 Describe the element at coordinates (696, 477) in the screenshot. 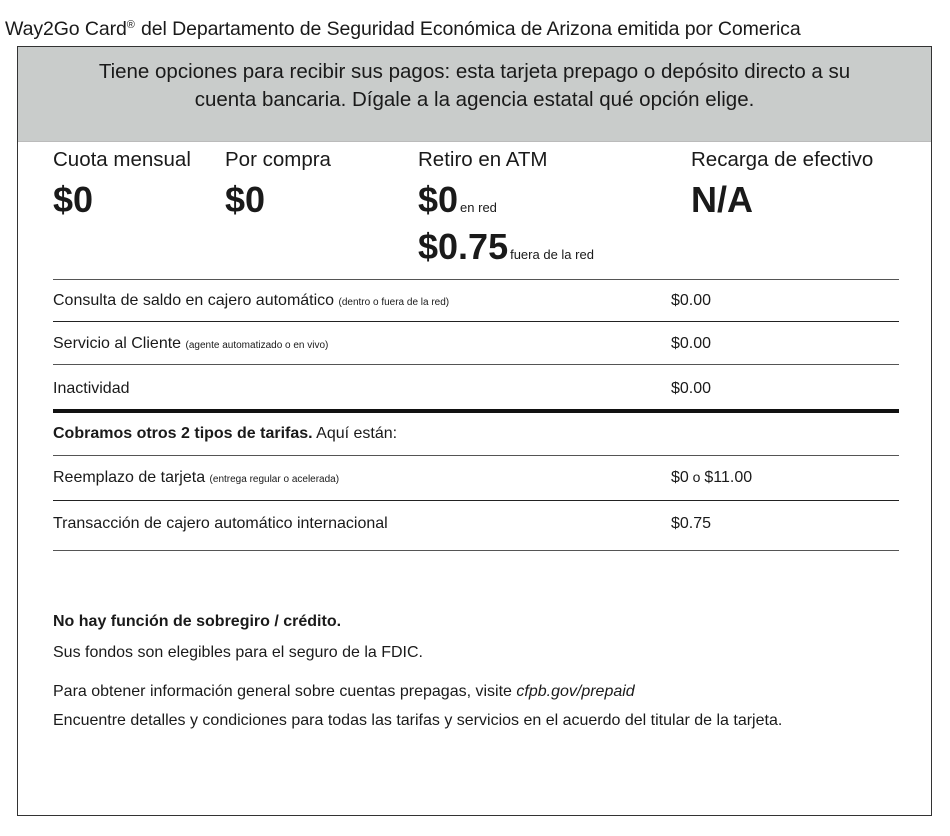

I see `amount-separator: o` at that location.